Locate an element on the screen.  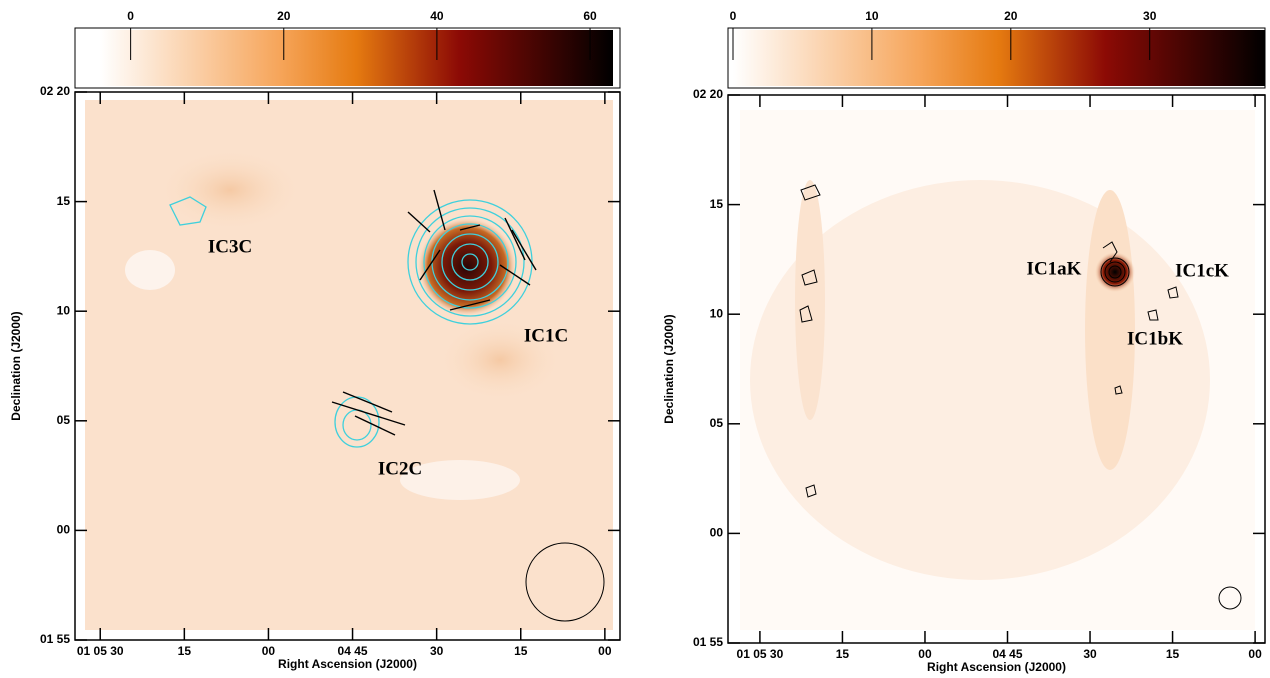
colorbar-tick-label: 40 is located at coordinates (437, 16).